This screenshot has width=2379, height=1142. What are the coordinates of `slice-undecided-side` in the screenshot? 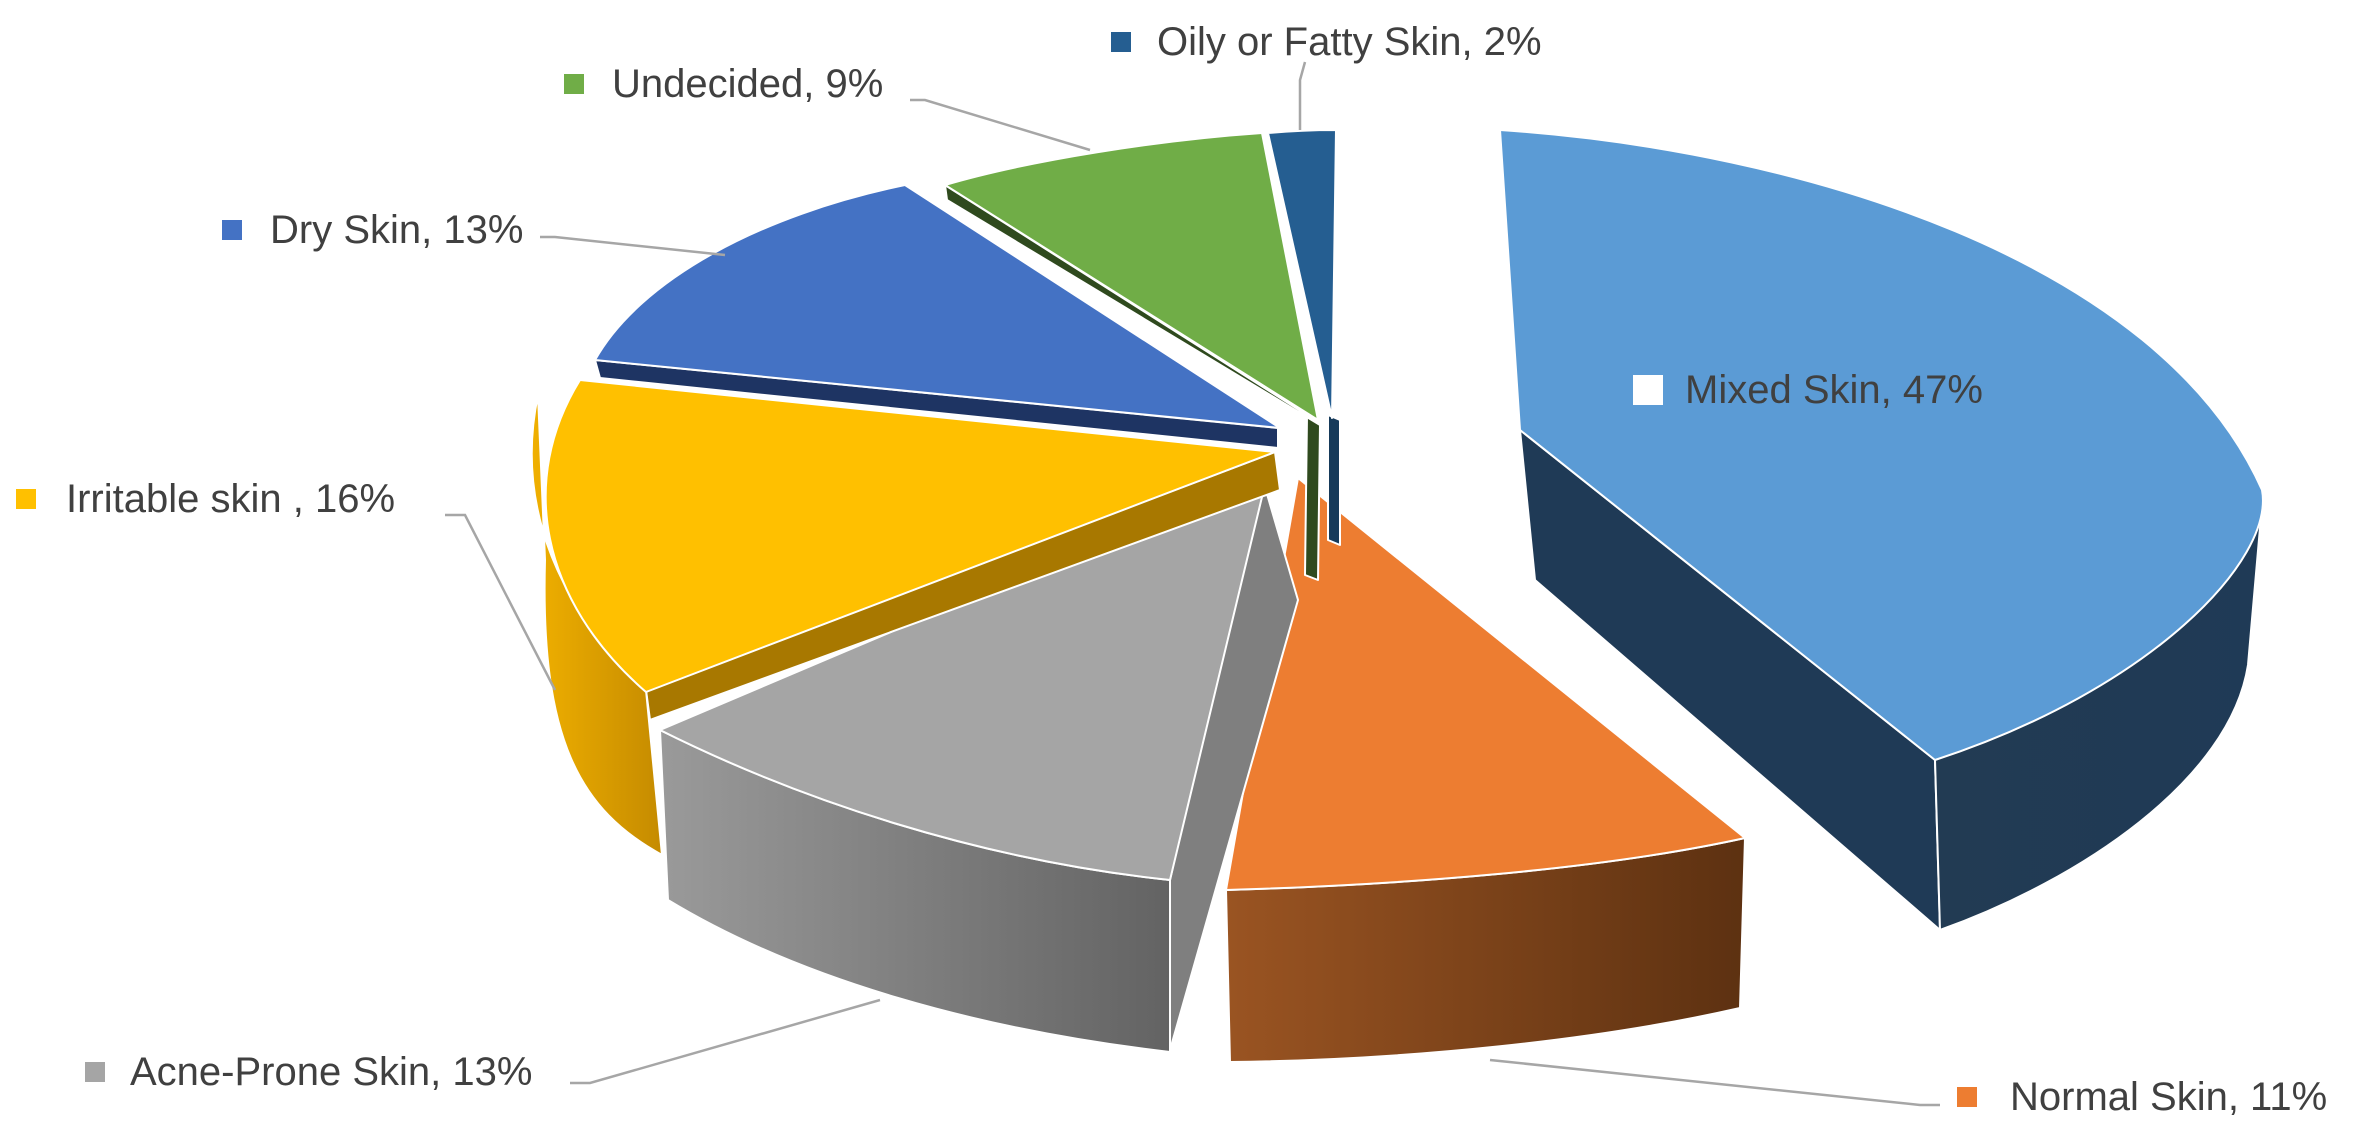 It's located at (1132, 382).